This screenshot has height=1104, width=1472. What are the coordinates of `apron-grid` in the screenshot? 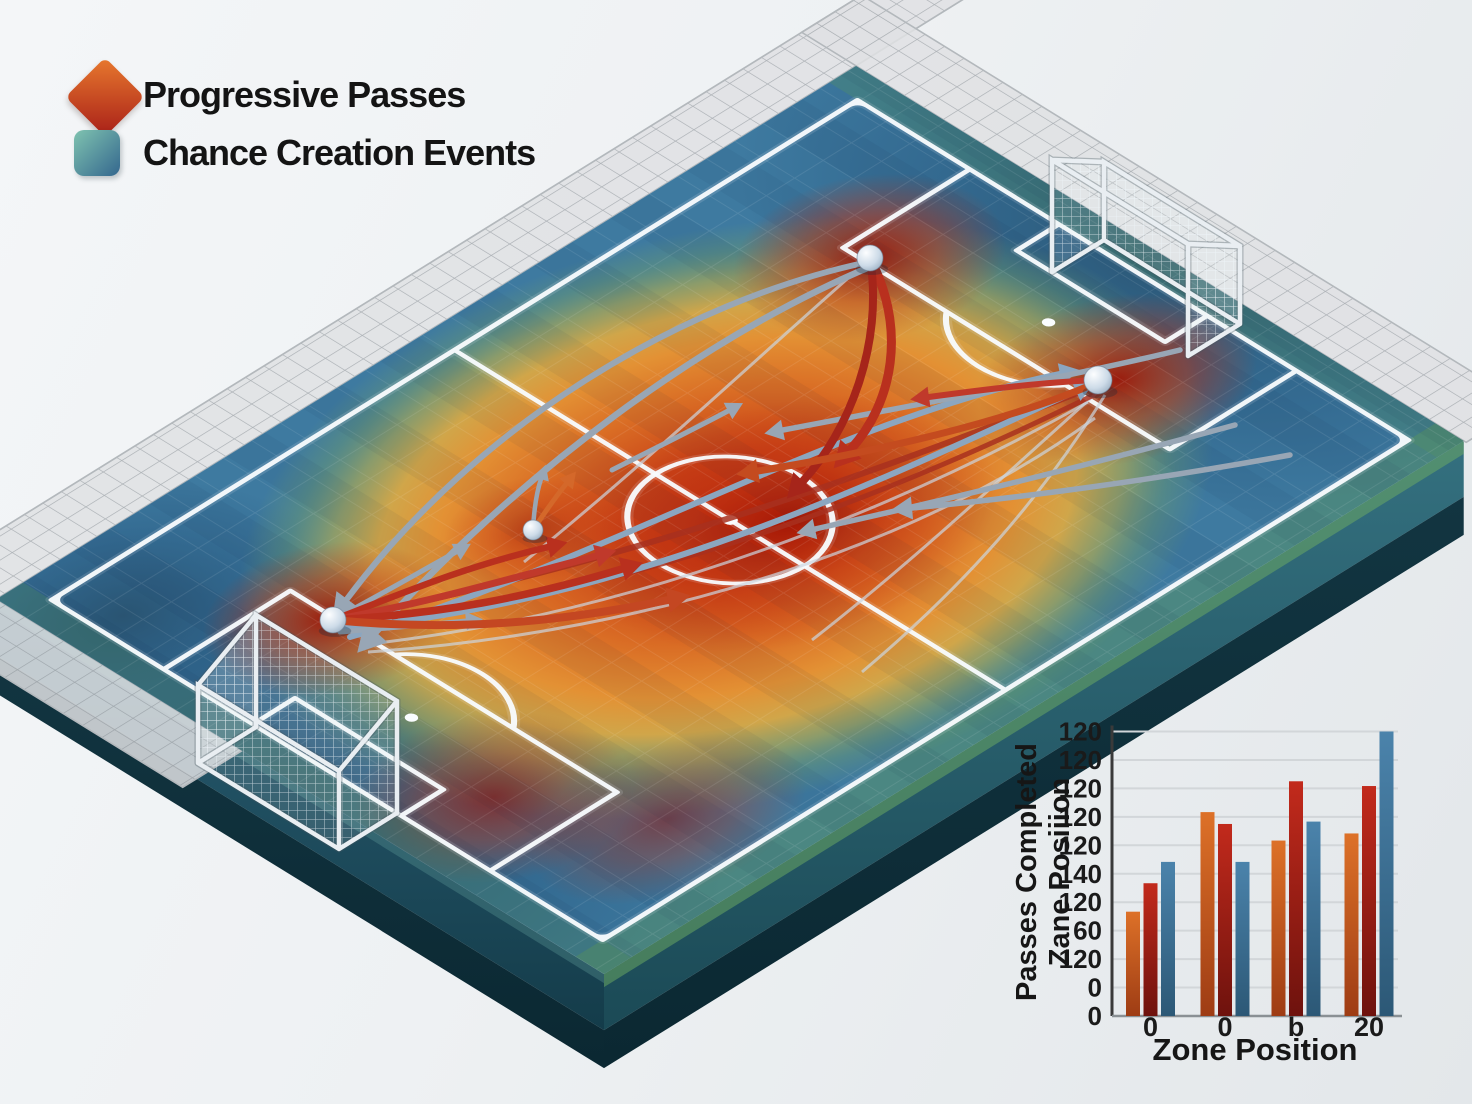 It's located at (121, 676).